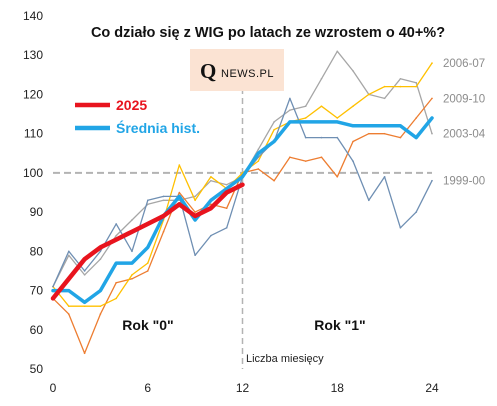 This screenshot has width=497, height=406. What do you see at coordinates (464, 135) in the screenshot?
I see `end-label-2003-04: 2003-04` at bounding box center [464, 135].